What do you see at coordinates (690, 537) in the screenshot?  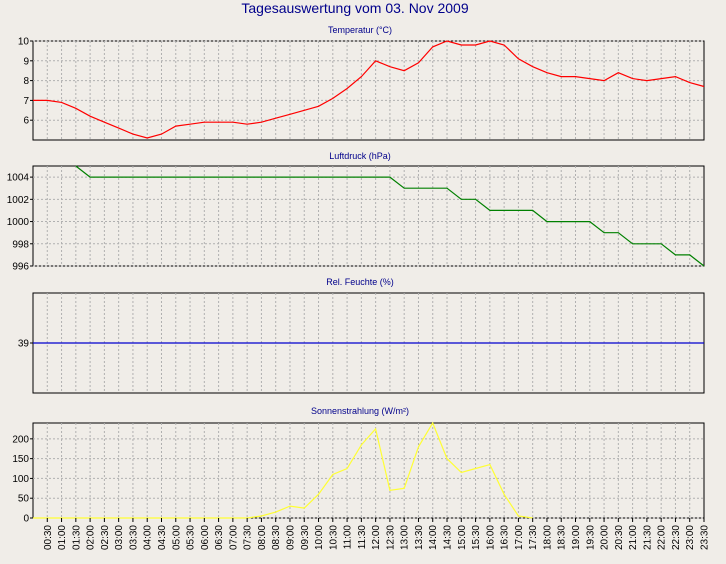 I see `x-tick-label: 23:00` at bounding box center [690, 537].